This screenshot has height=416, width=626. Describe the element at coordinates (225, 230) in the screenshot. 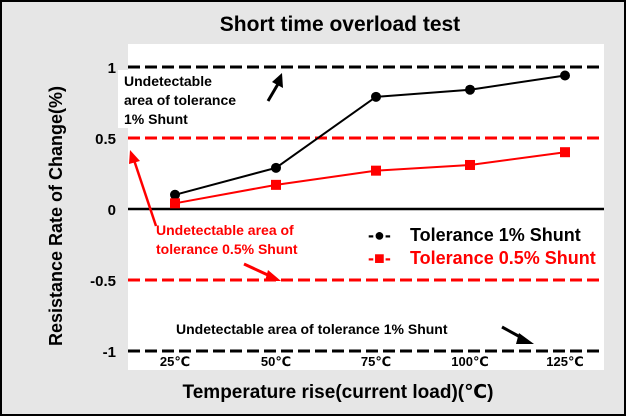

I see `annotation-half-line-1: Undetectable area of` at that location.